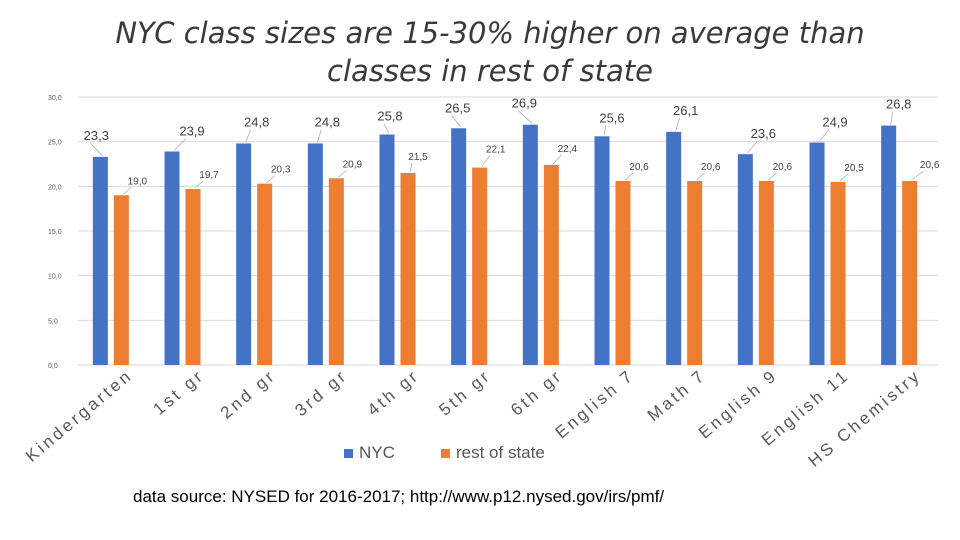  Describe the element at coordinates (377, 452) in the screenshot. I see `legend-label-nyc: NYC` at that location.